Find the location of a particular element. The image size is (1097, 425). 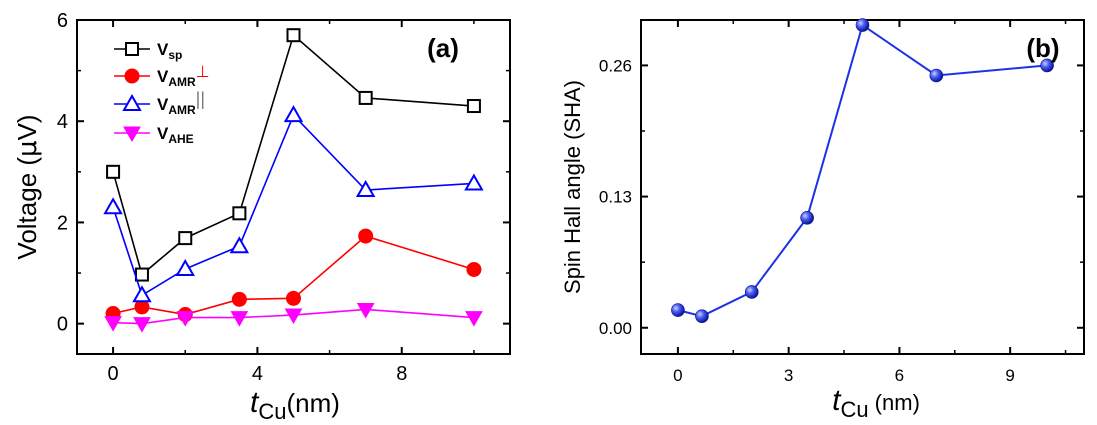

panel-b-y-axis-label: Spin Hall angle (SHA) is located at coordinates (572, 187).